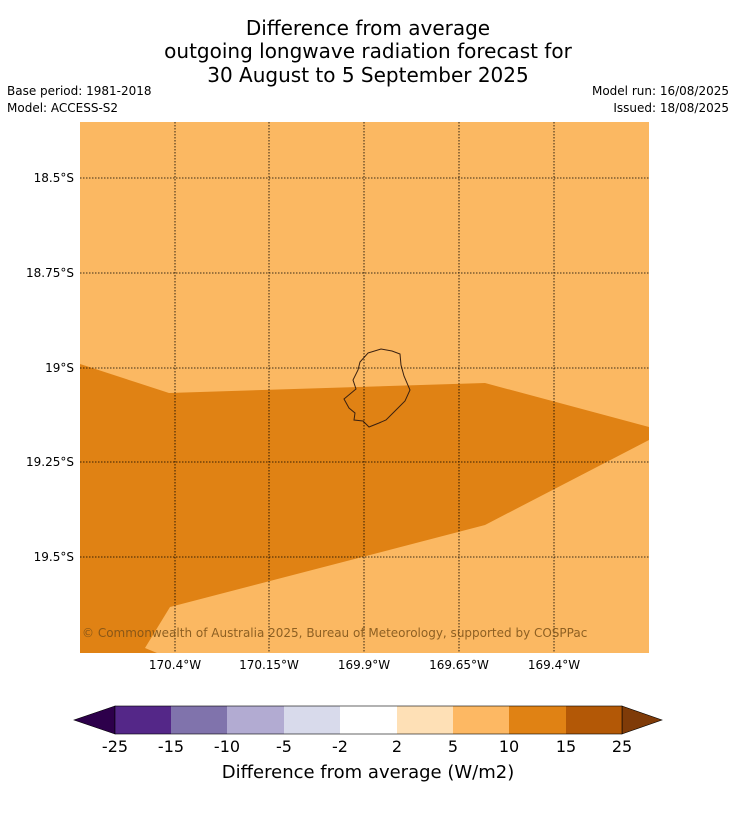 This screenshot has height=816, width=736. Describe the element at coordinates (50, 462) in the screenshot. I see `lat-label: 19.25°S` at that location.